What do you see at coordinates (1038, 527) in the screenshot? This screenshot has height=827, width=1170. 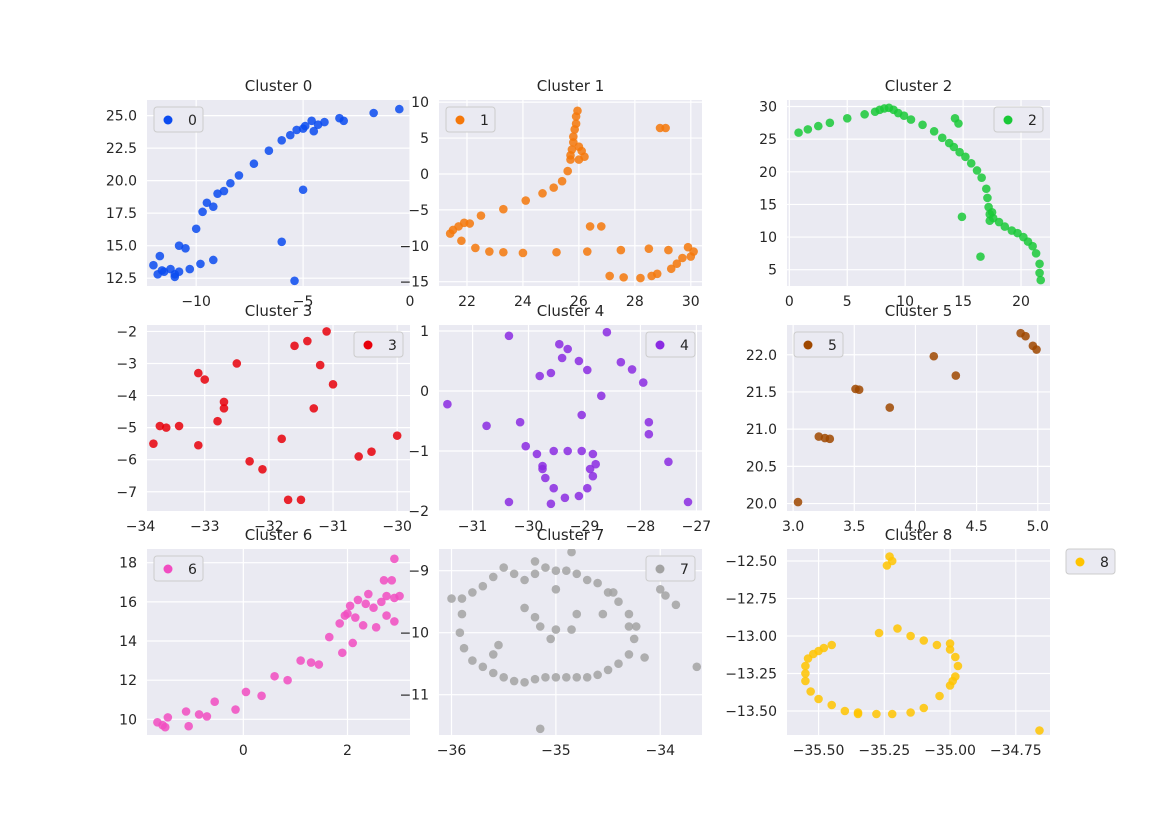 I see `x-tick-label: 5.0` at bounding box center [1038, 527].